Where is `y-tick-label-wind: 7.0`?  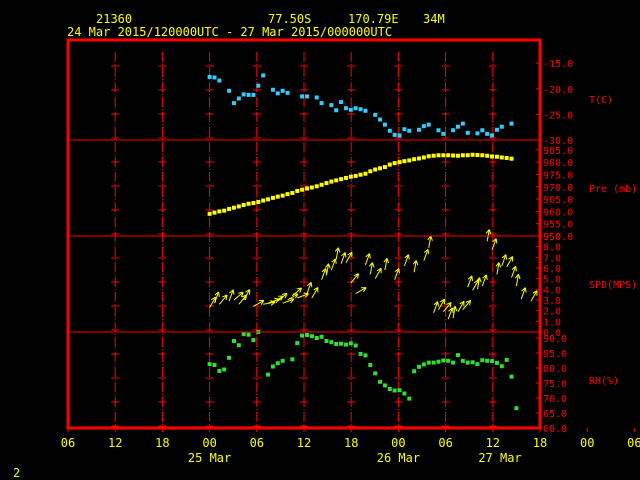 y-tick-label-wind: 7.0 is located at coordinates (552, 258).